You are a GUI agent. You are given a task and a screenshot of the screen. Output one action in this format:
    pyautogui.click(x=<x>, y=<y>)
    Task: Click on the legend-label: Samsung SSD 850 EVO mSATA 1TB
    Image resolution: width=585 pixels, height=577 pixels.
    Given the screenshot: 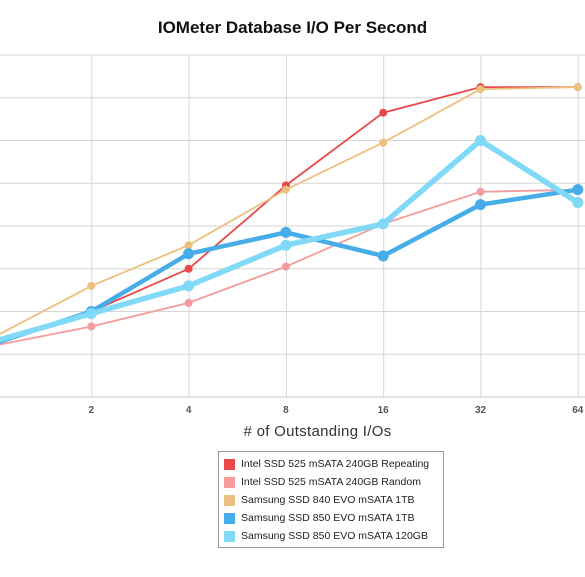 What is the action you would take?
    pyautogui.click(x=328, y=518)
    